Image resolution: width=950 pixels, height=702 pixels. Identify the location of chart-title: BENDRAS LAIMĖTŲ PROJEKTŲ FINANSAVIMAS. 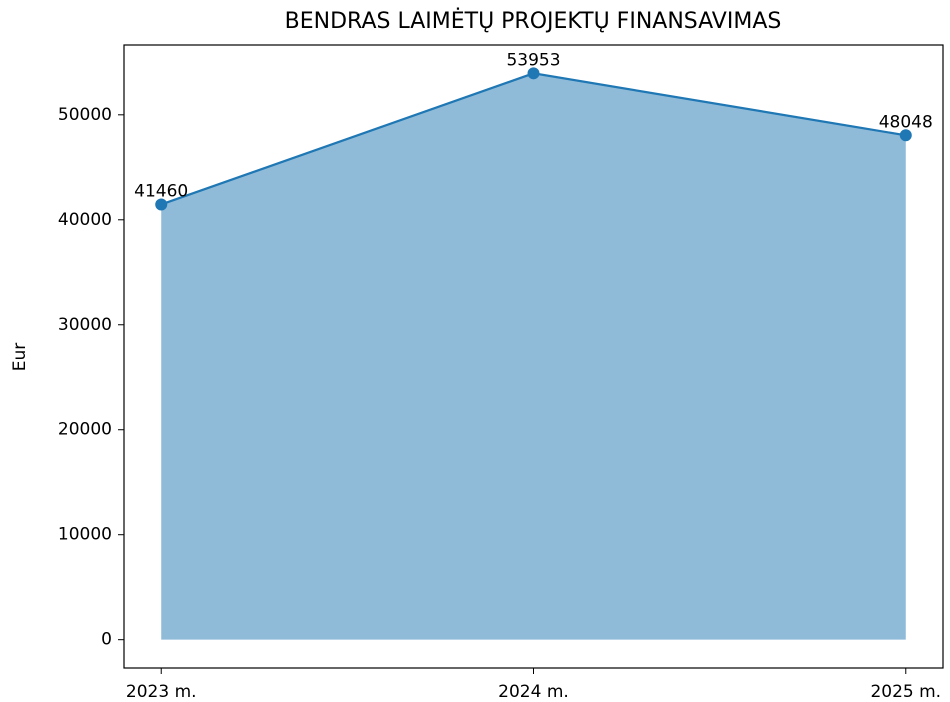
(533, 21).